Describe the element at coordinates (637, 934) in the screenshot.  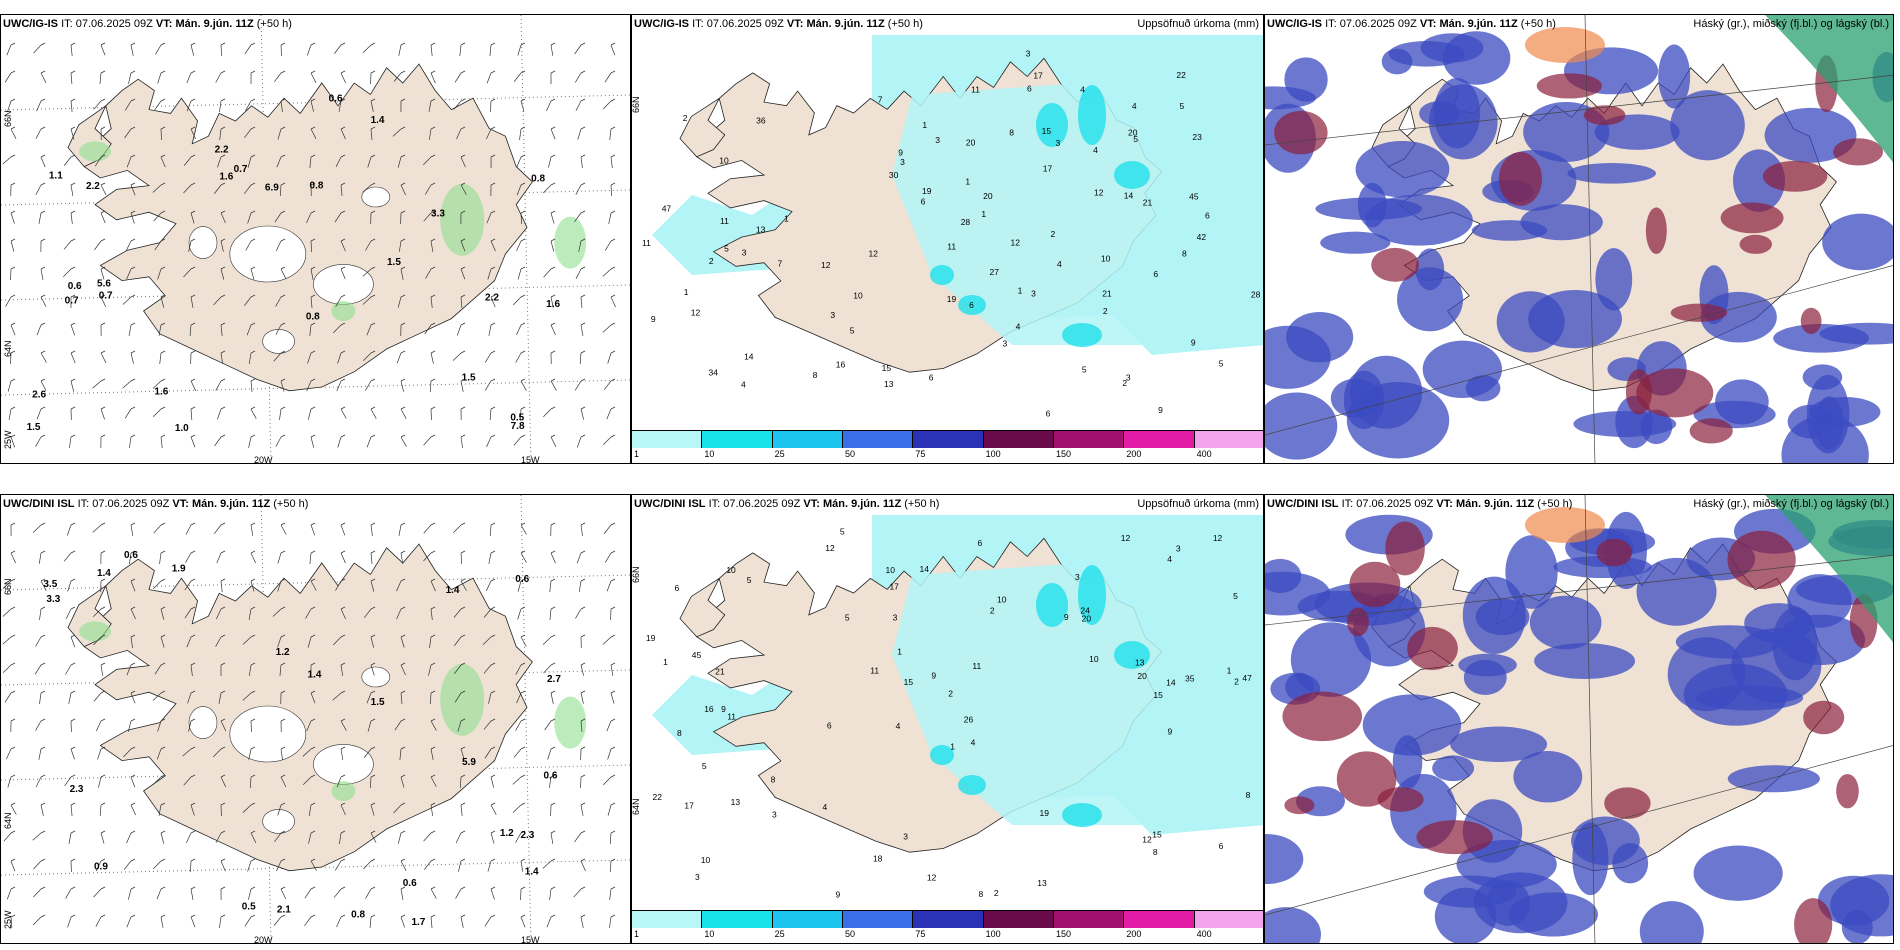
I see `colorbar-tick: 1` at that location.